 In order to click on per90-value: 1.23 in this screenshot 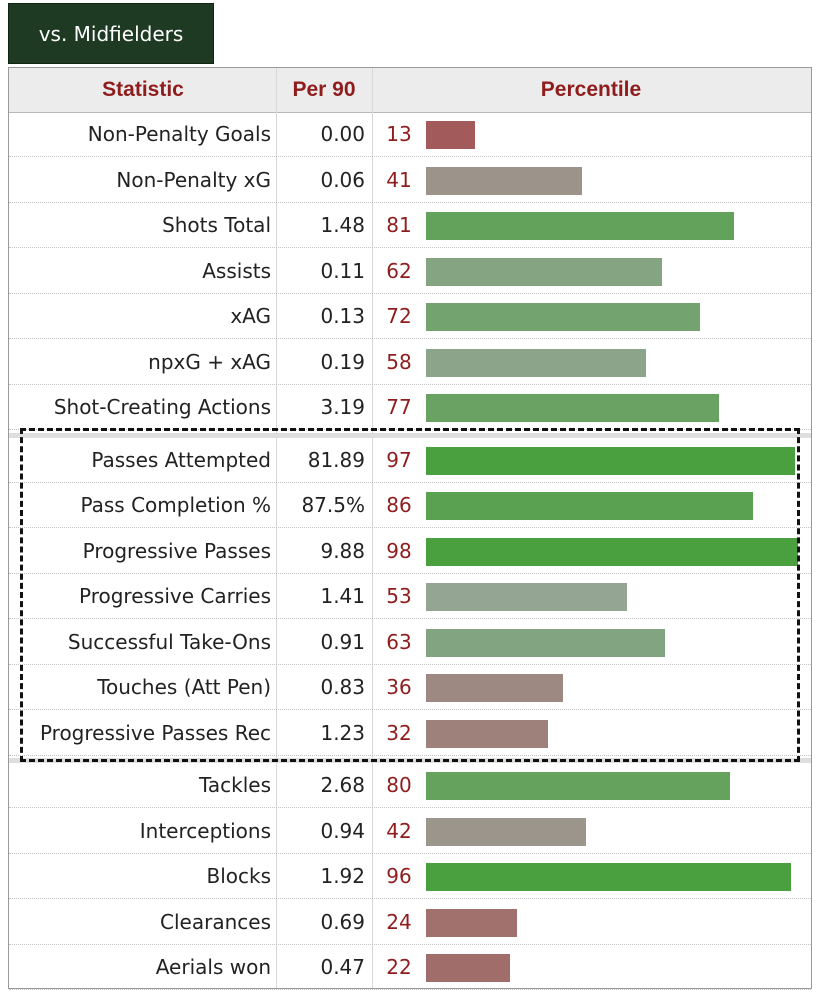, I will do `click(342, 732)`.